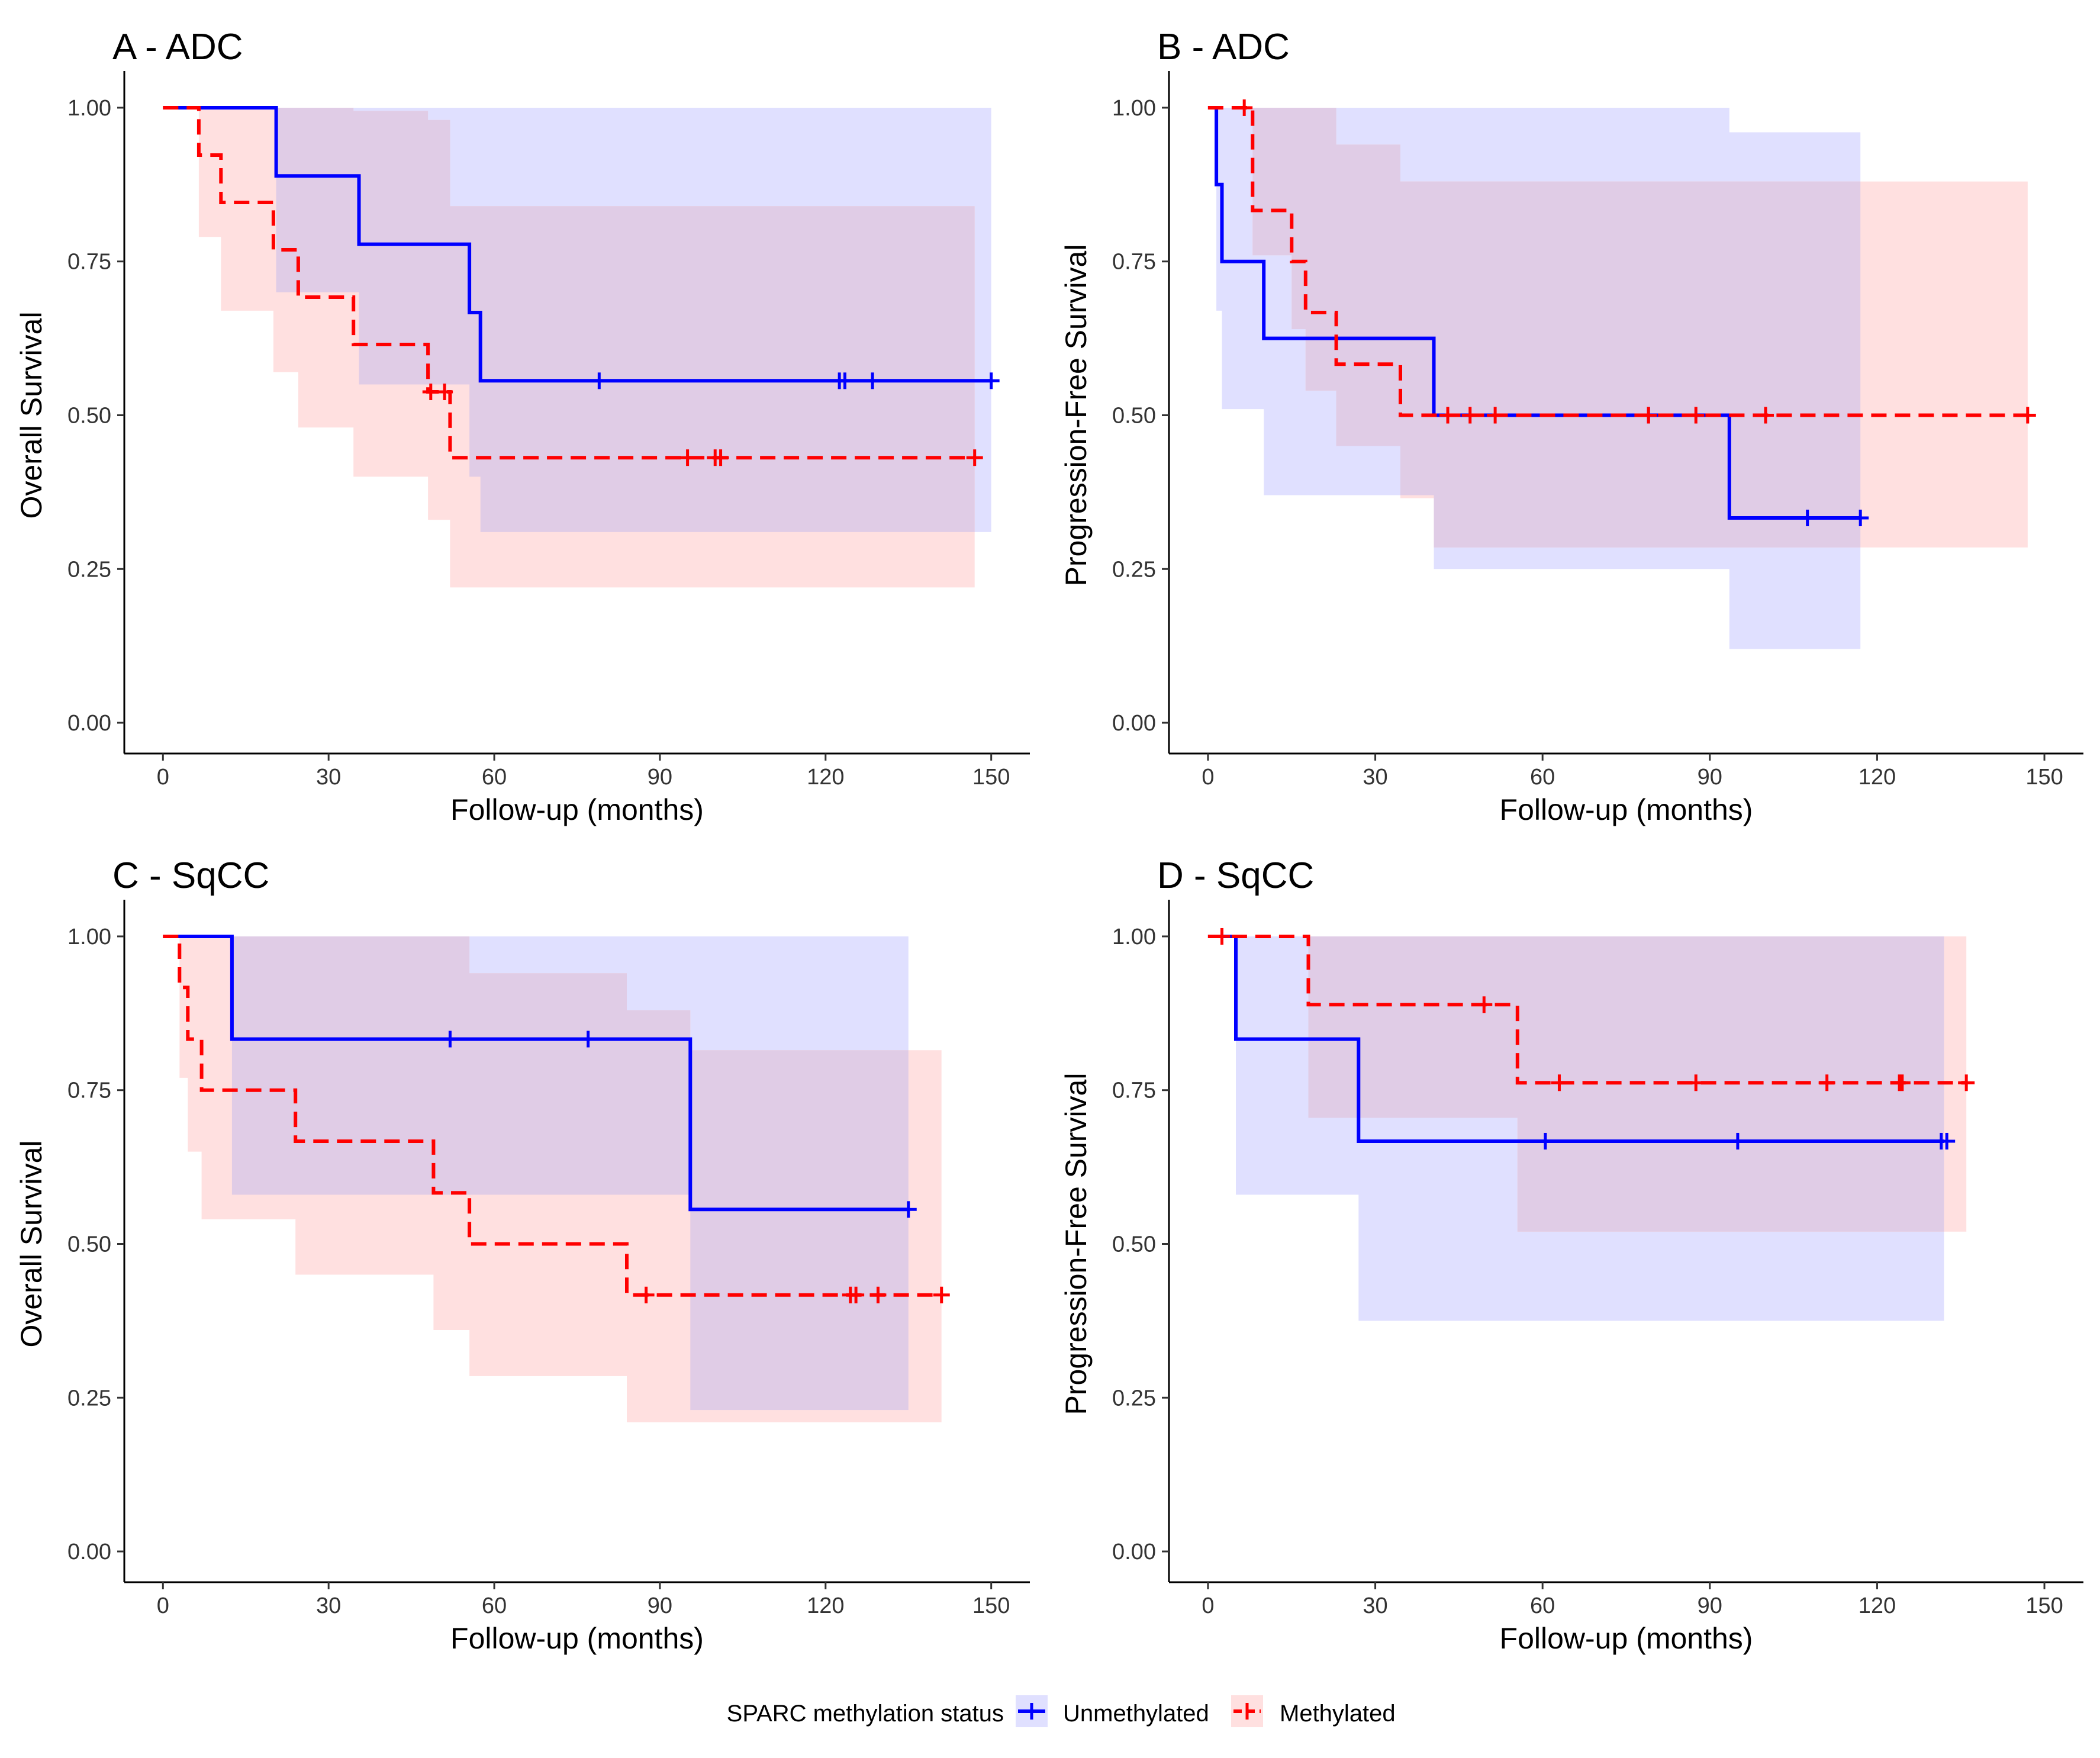  What do you see at coordinates (1235, 876) in the screenshot?
I see `panel-title: D - SqCC` at bounding box center [1235, 876].